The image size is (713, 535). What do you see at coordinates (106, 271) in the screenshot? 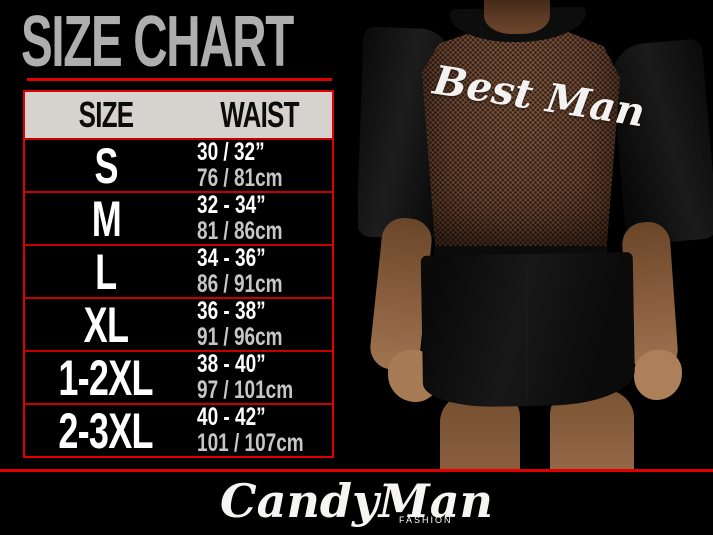
I see `size-value: L` at bounding box center [106, 271].